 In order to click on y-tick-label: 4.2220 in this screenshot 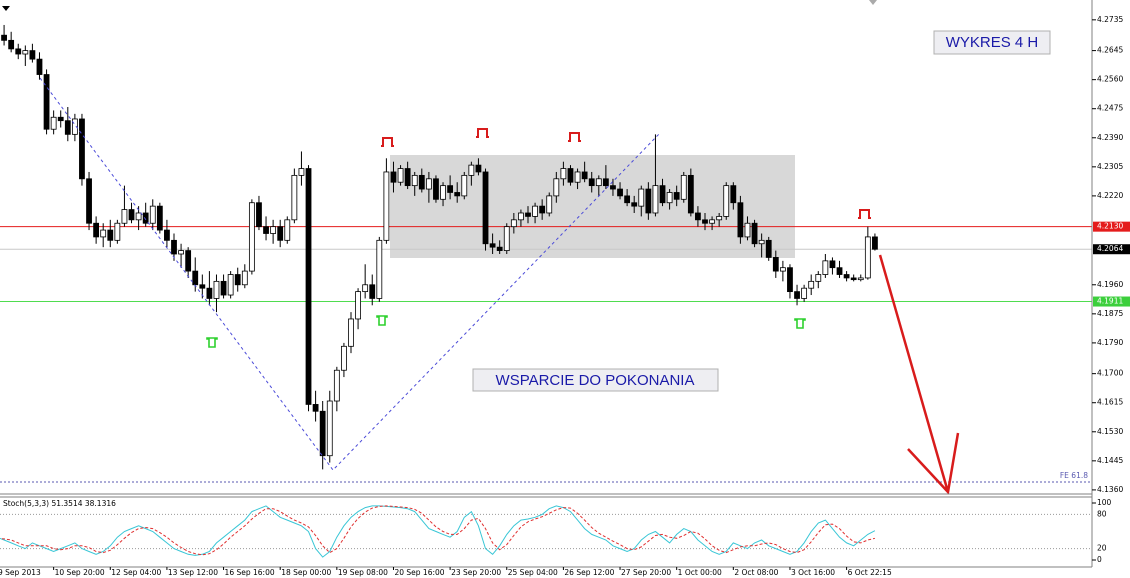, I will do `click(1110, 195)`.